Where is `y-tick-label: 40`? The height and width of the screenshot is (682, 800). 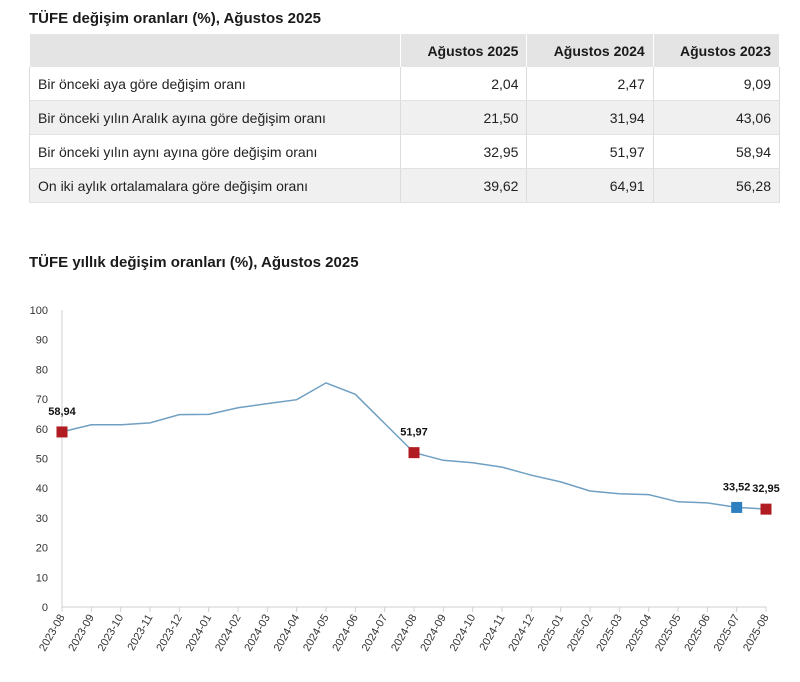
y-tick-label: 40 is located at coordinates (42, 489).